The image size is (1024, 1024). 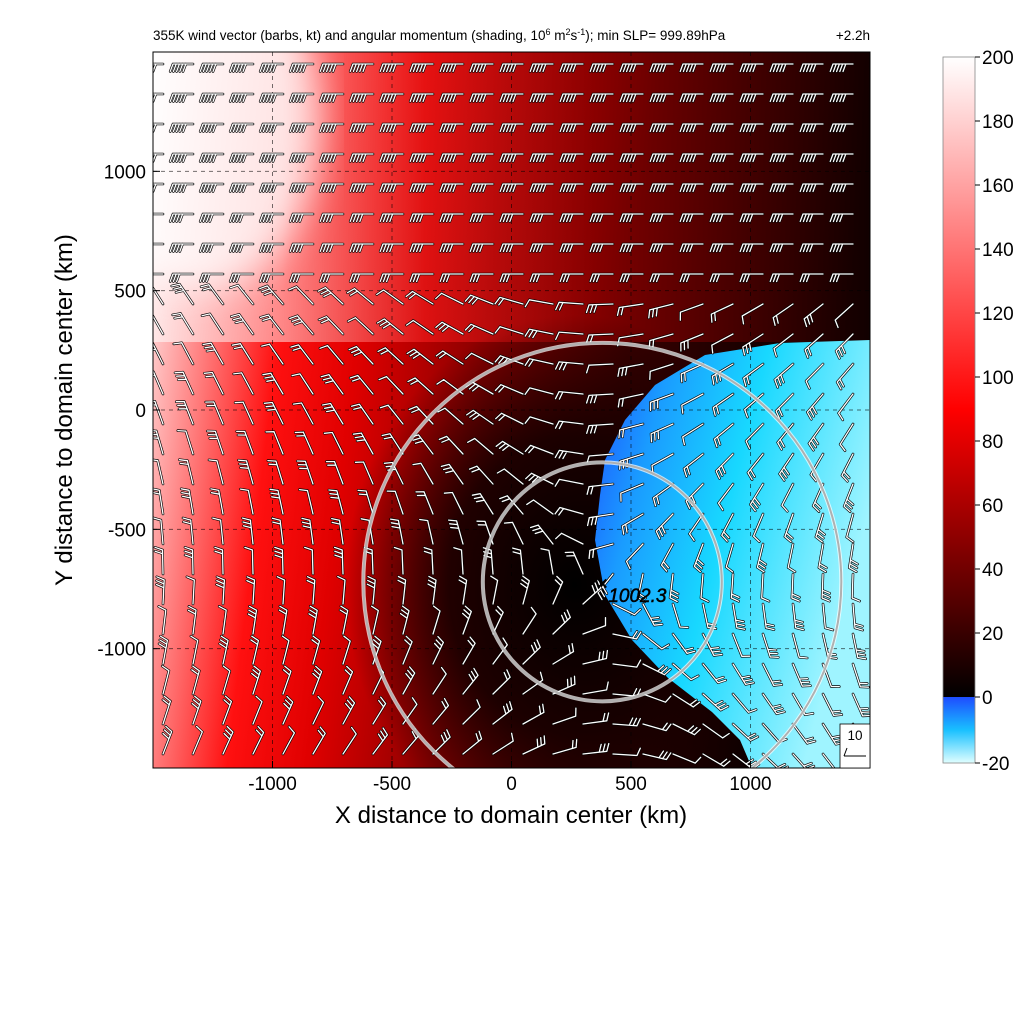 What do you see at coordinates (854, 752) in the screenshot?
I see `barb-legend-icon` at bounding box center [854, 752].